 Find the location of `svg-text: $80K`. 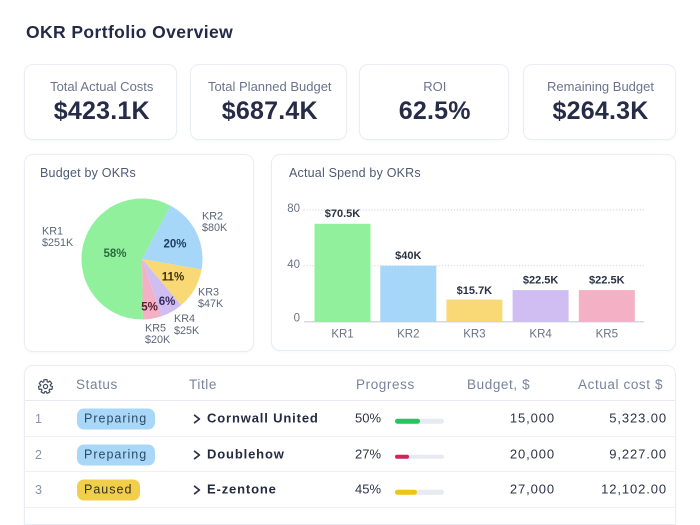

svg-text: $80K is located at coordinates (215, 228).